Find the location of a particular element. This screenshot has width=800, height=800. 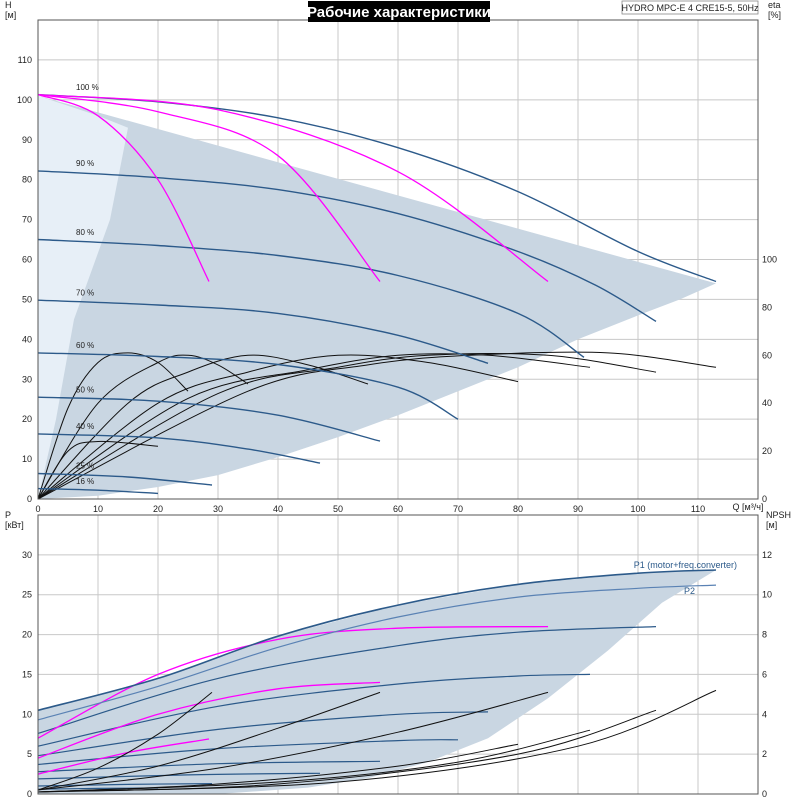

p-tick-label: 15 is located at coordinates (27, 674).